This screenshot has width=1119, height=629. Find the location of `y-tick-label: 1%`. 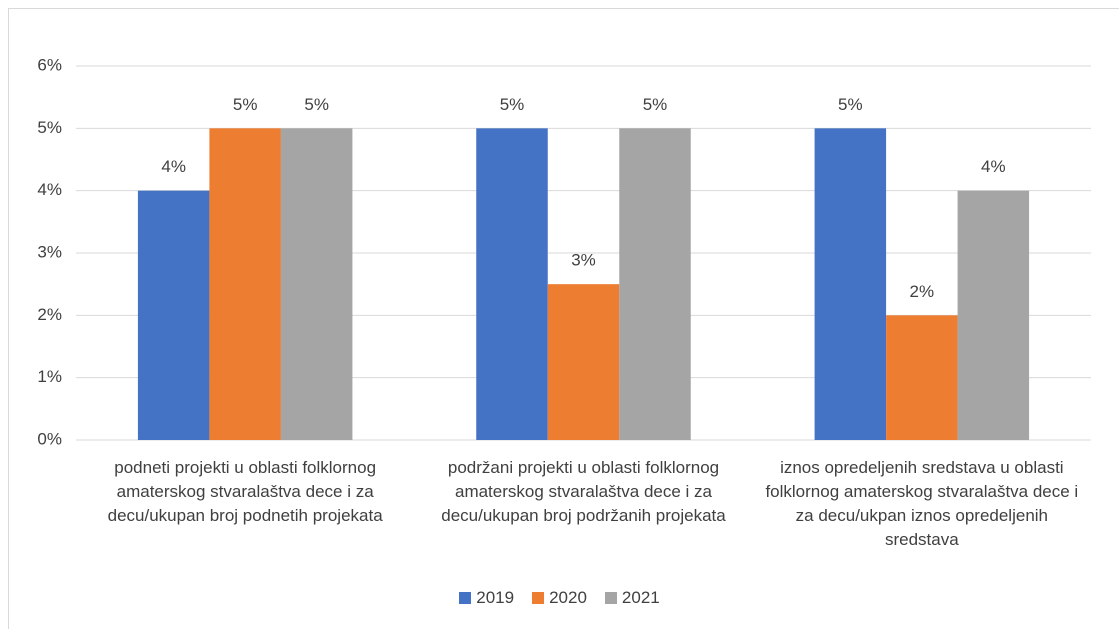

y-tick-label: 1% is located at coordinates (49, 376).